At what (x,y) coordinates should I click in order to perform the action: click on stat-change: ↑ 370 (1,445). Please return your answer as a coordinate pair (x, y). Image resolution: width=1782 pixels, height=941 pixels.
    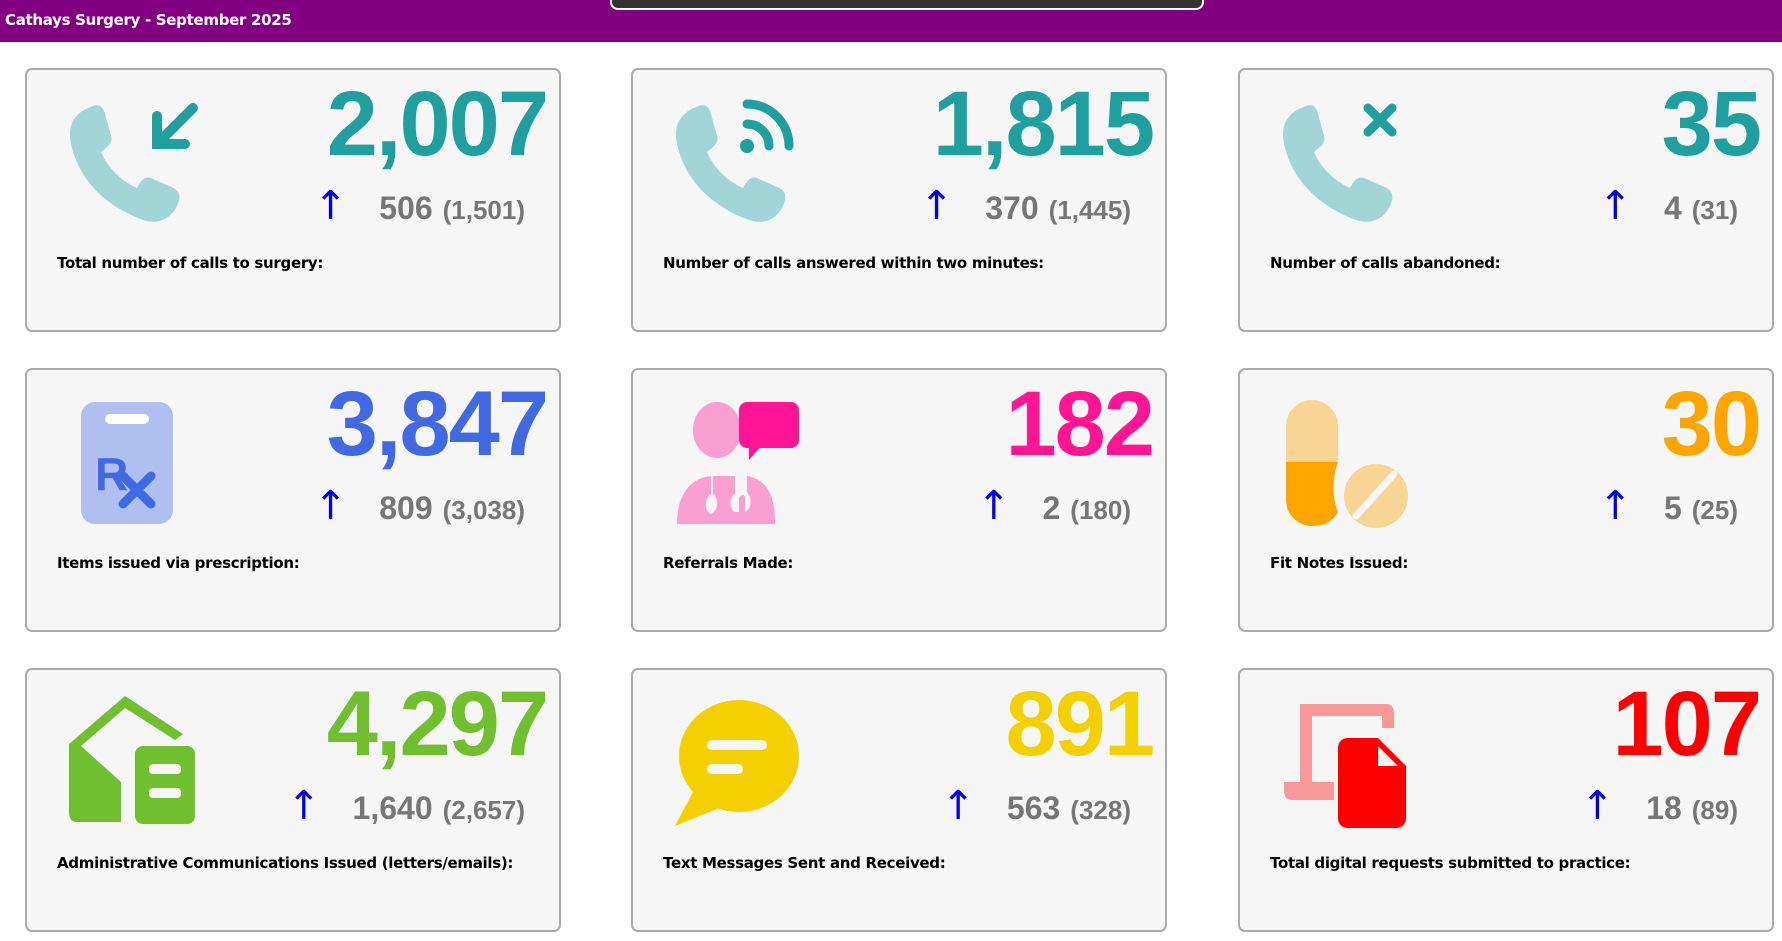
    Looking at the image, I should click on (1025, 206).